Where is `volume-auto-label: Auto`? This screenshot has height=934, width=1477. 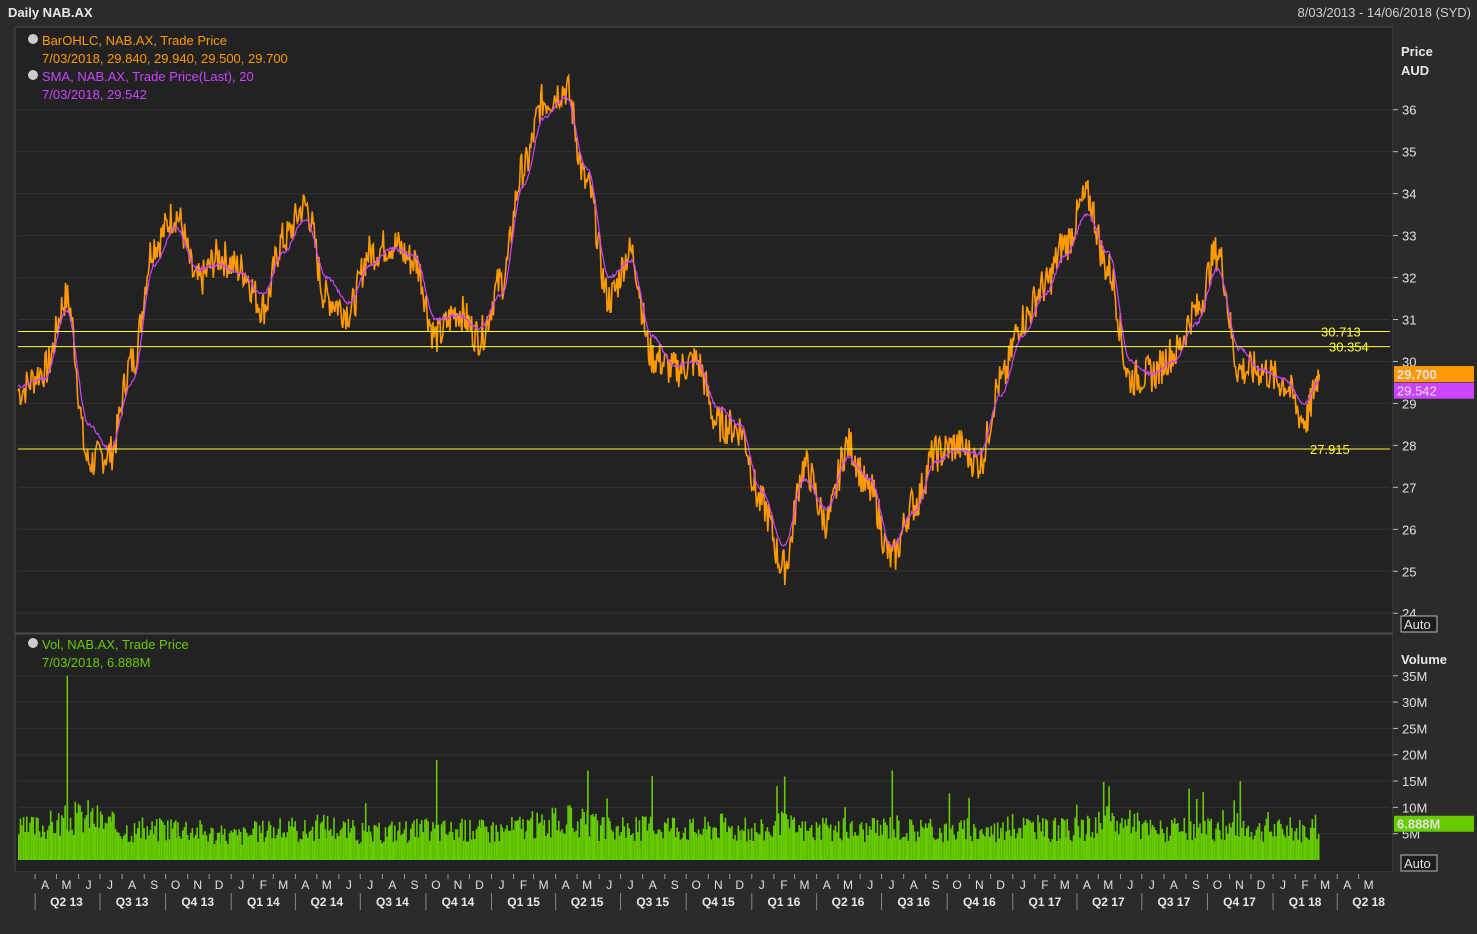
volume-auto-label: Auto is located at coordinates (1417, 863).